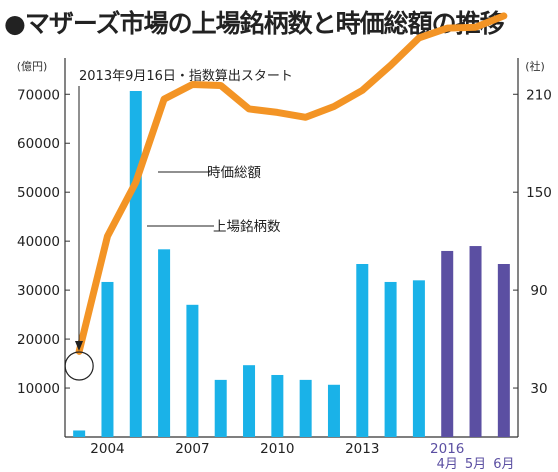 The height and width of the screenshot is (472, 558). I want to click on right-tick-label: 150, so click(539, 193).